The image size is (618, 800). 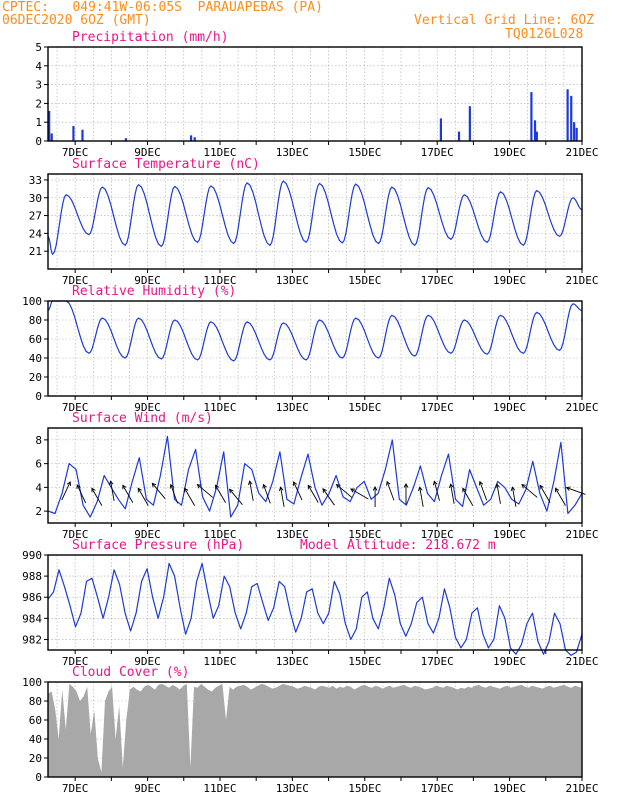 What do you see at coordinates (35, 180) in the screenshot?
I see `y-tick-label: 33` at bounding box center [35, 180].